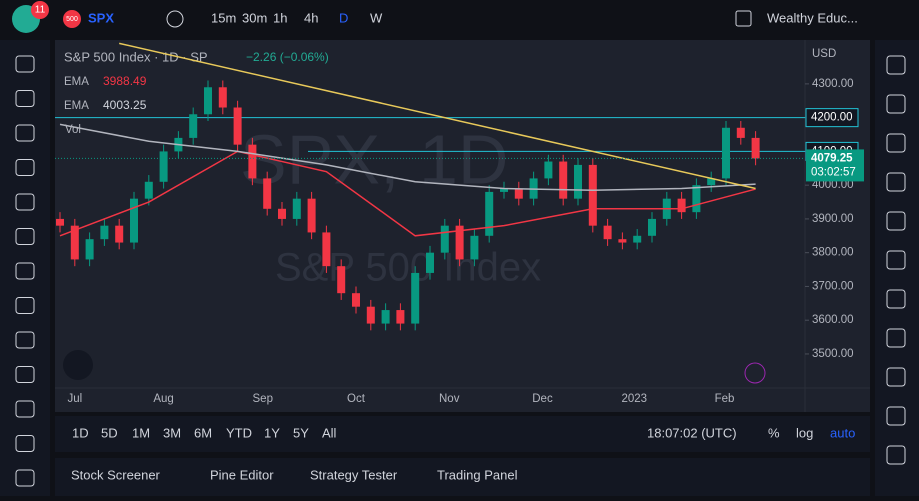 The height and width of the screenshot is (501, 919). What do you see at coordinates (141, 432) in the screenshot?
I see `range-button: 1M` at bounding box center [141, 432].